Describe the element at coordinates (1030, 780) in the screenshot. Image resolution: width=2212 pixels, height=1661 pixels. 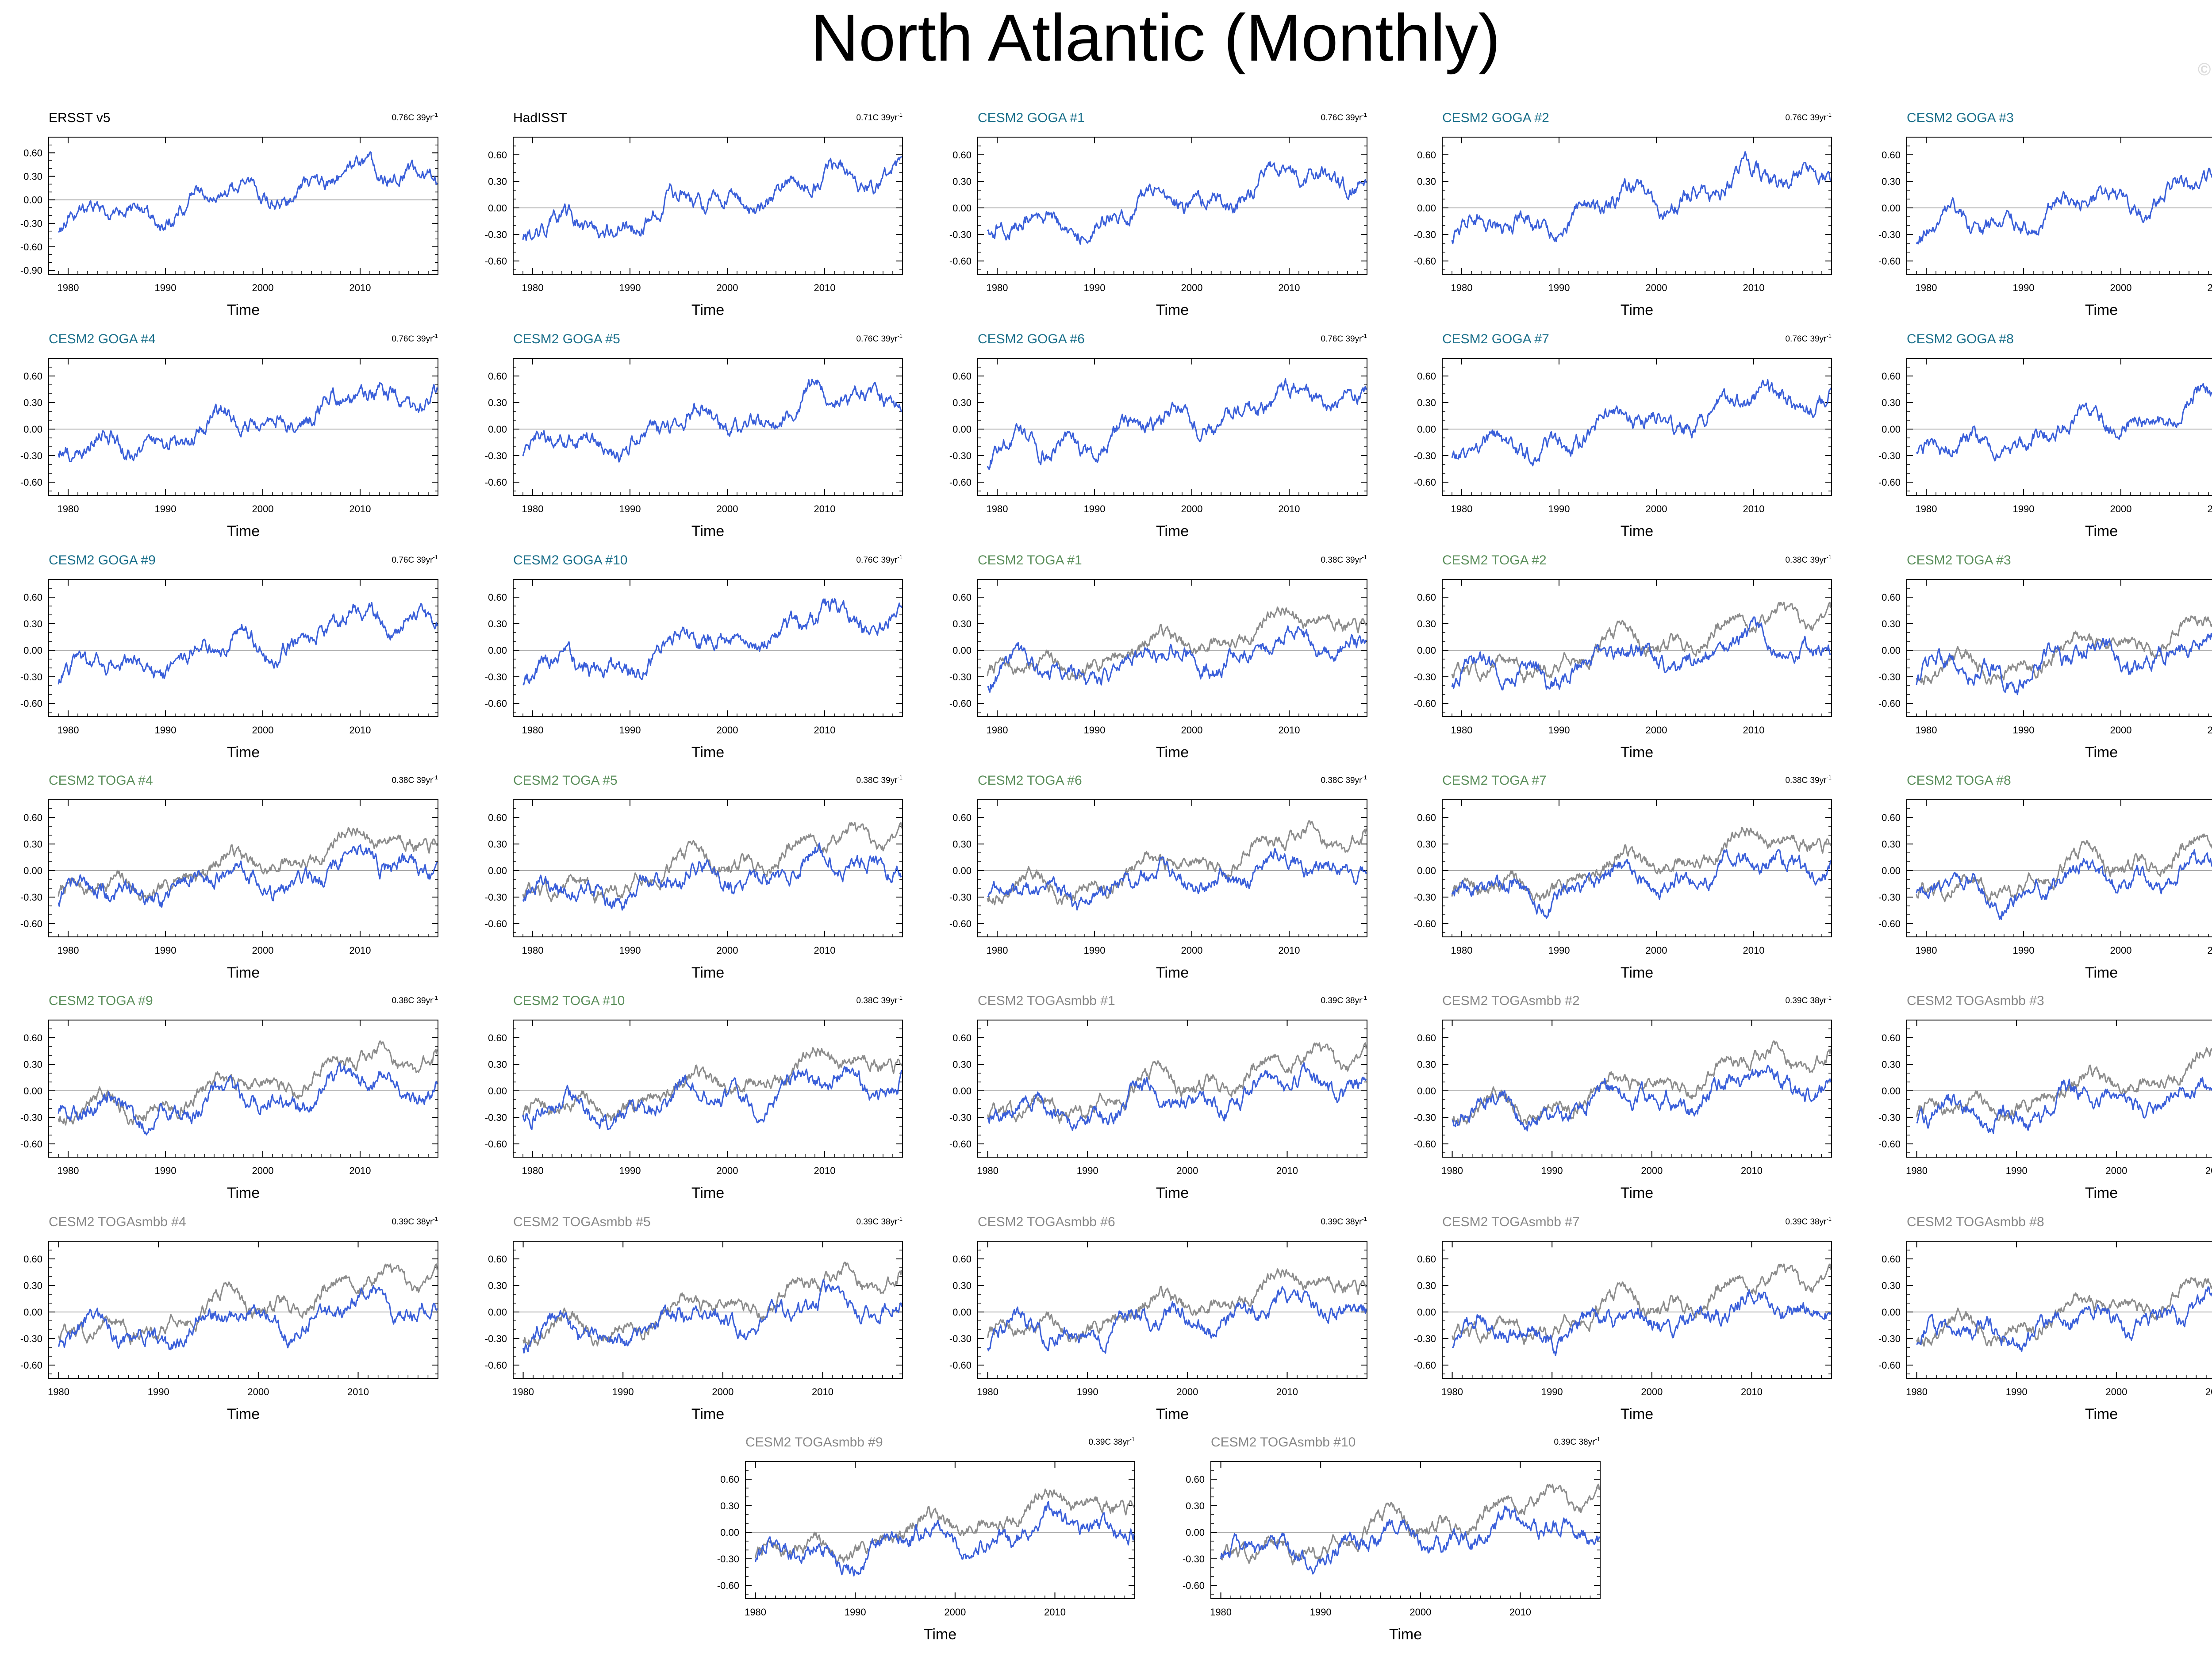
I see `panel-title: CESM2 TOGA #6` at that location.